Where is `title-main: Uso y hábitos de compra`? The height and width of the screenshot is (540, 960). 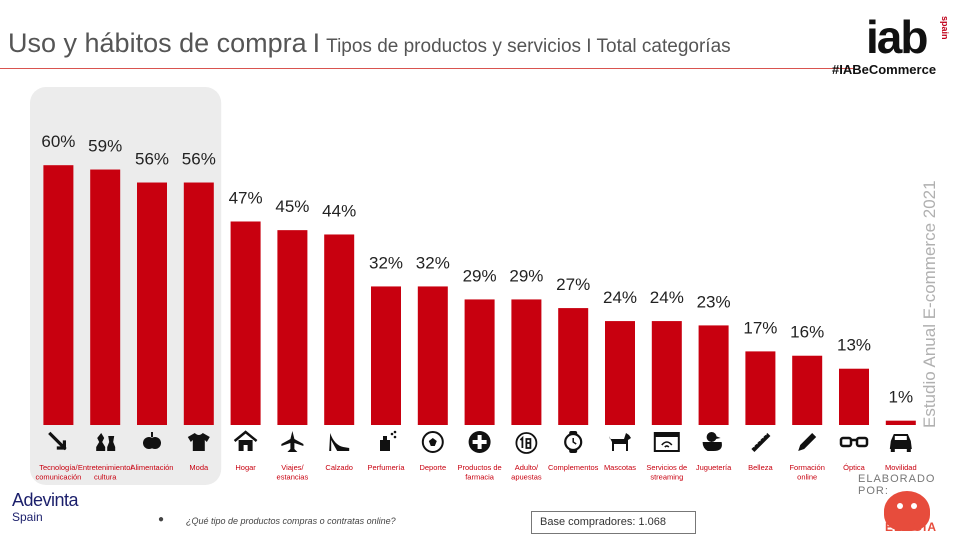 title-main: Uso y hábitos de compra is located at coordinates (157, 43).